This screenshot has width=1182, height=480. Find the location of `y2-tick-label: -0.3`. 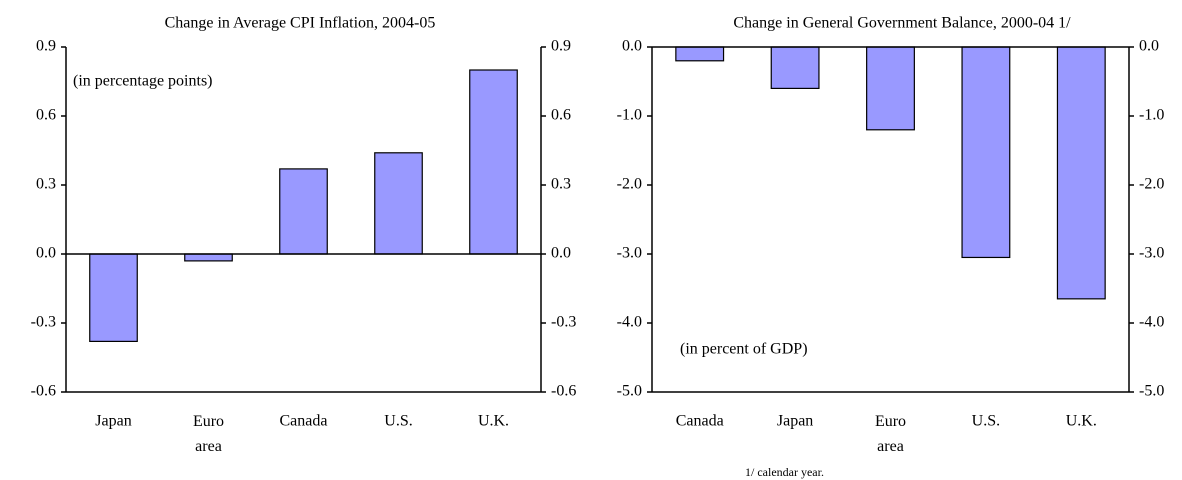

y2-tick-label: -0.3 is located at coordinates (563, 322).